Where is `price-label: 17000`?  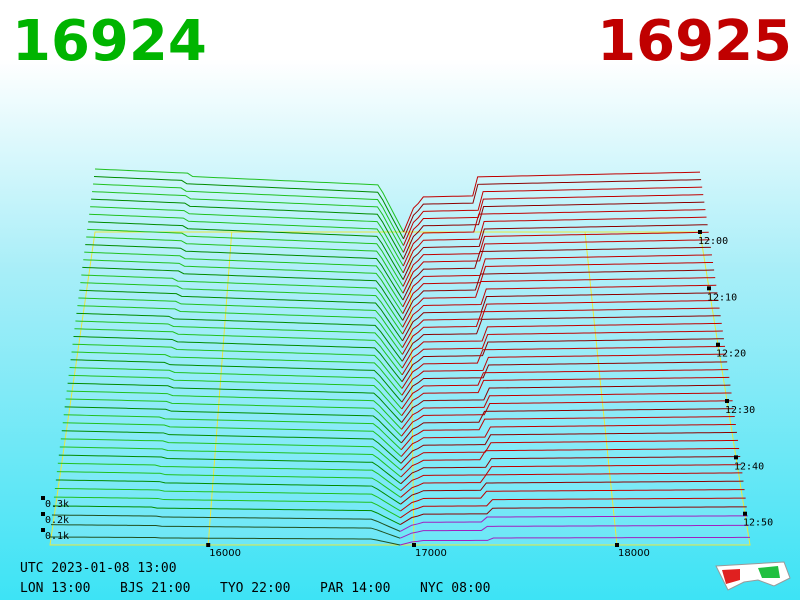
price-label: 17000 is located at coordinates (431, 553).